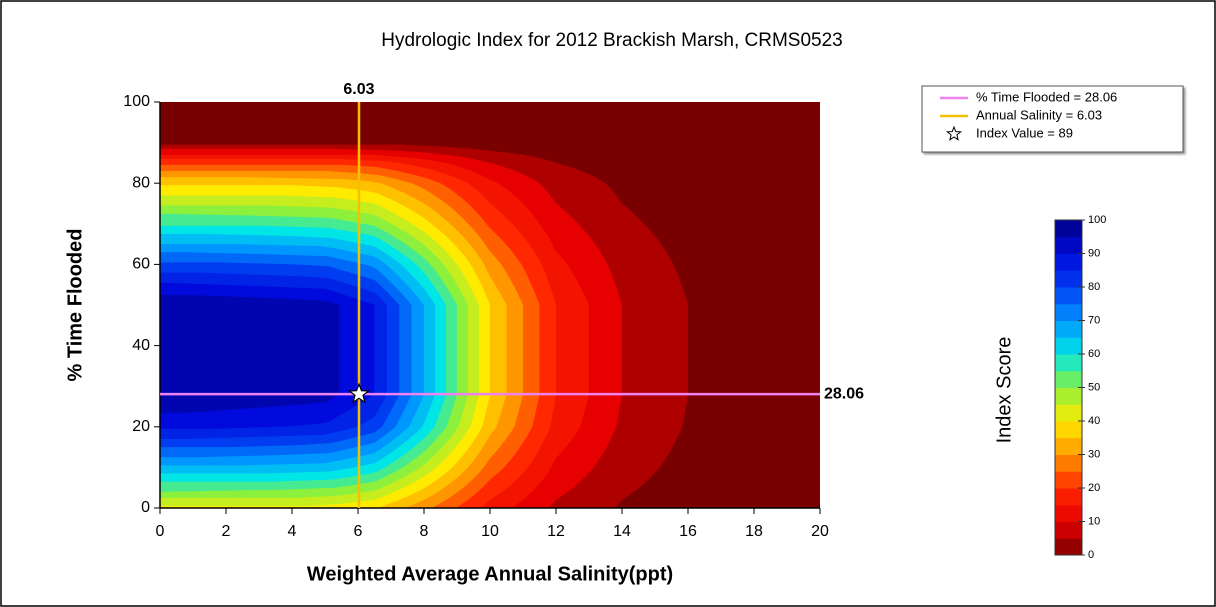 This screenshot has width=1216, height=607. What do you see at coordinates (820, 531) in the screenshot?
I see `x-tick-label: 20` at bounding box center [820, 531].